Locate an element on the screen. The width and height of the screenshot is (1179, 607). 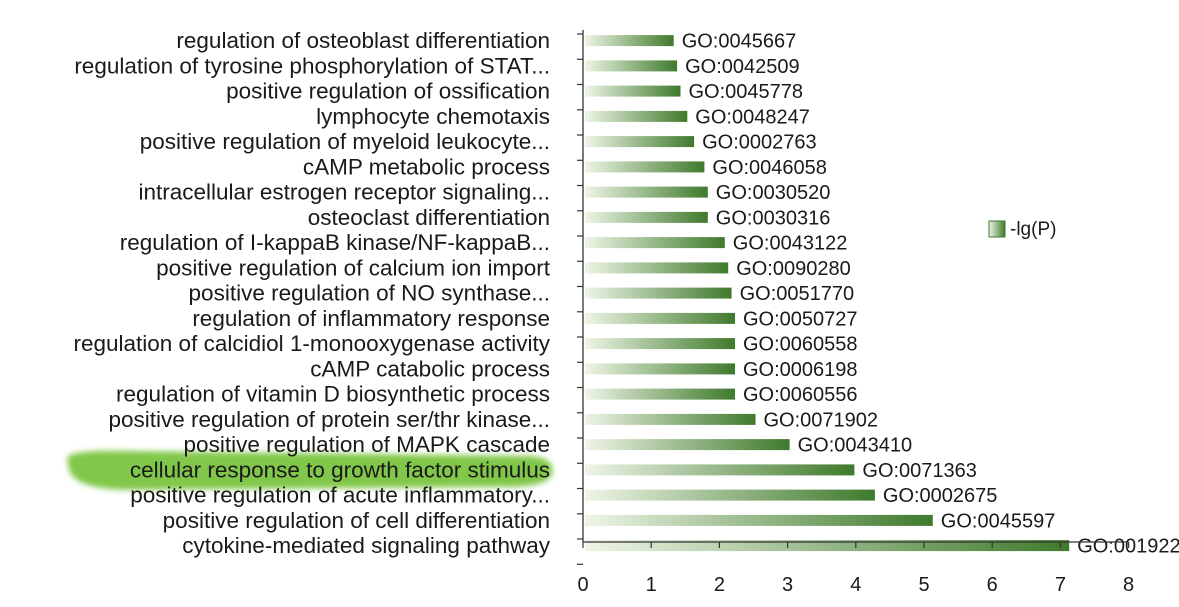
x-tick-label: 1 is located at coordinates (651, 585).